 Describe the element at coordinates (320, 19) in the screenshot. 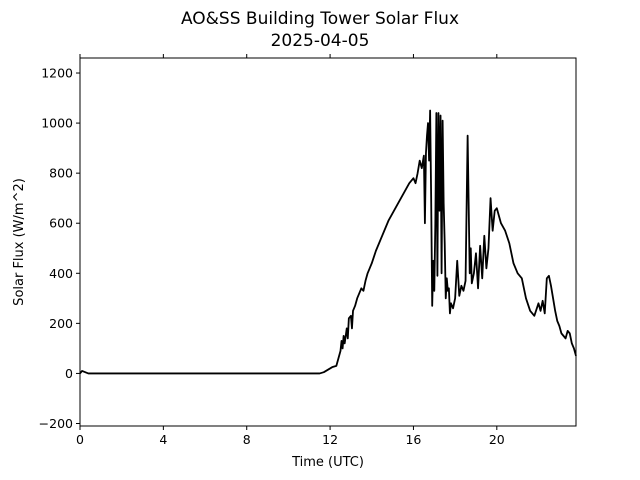

I see `chart-title: AO&SS Building Tower Solar Flux` at that location.